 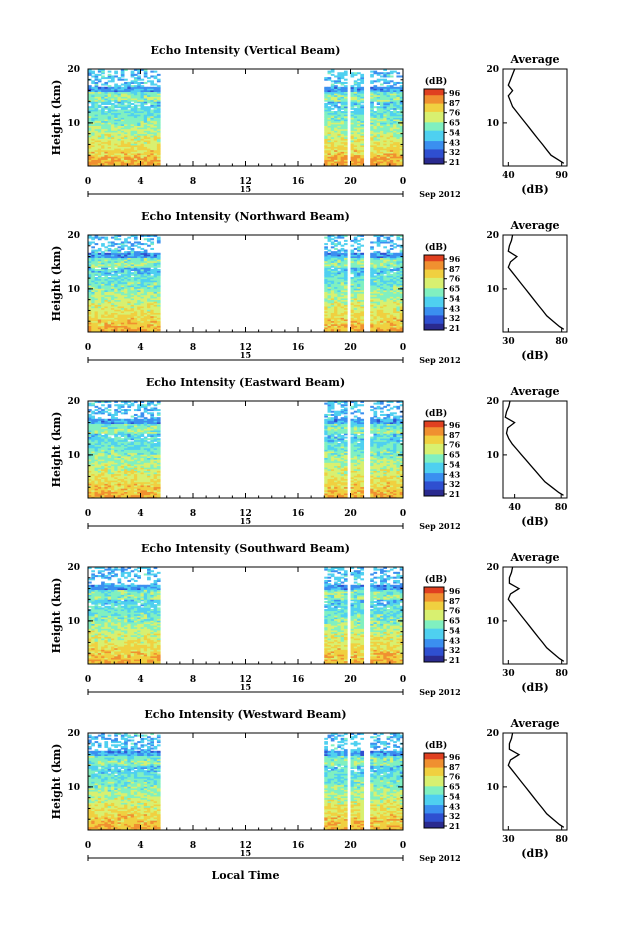 I want to click on colorbar-tick-label: 54, so click(x=455, y=132).